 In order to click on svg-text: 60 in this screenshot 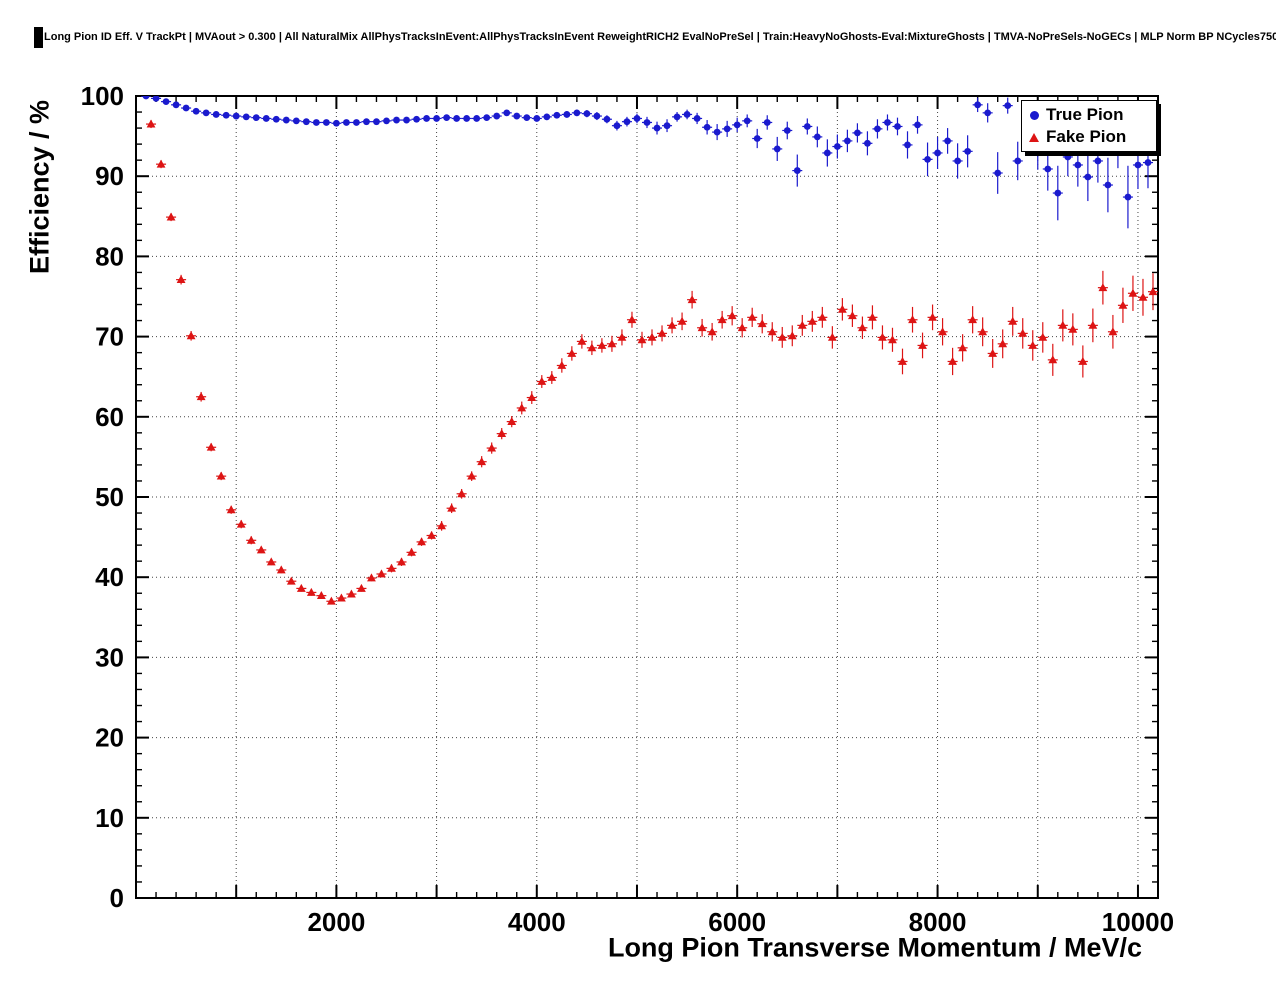, I will do `click(109, 417)`.